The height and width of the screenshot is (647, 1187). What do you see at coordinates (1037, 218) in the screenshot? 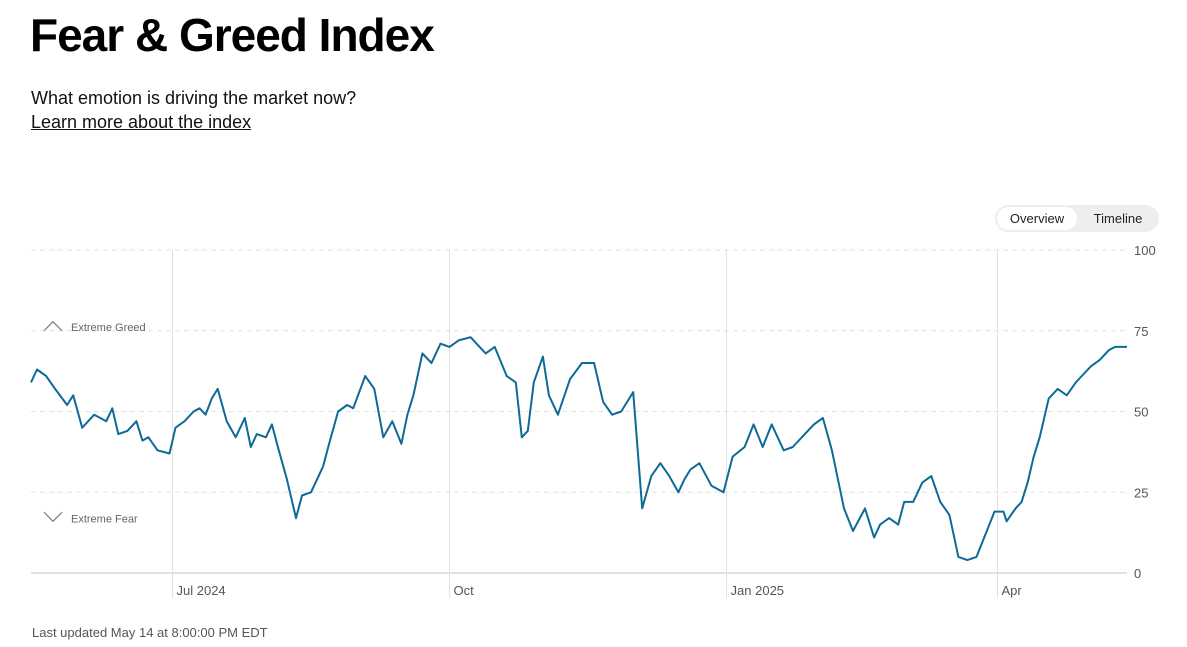
I see `overview-toggle-button: Overview` at bounding box center [1037, 218].